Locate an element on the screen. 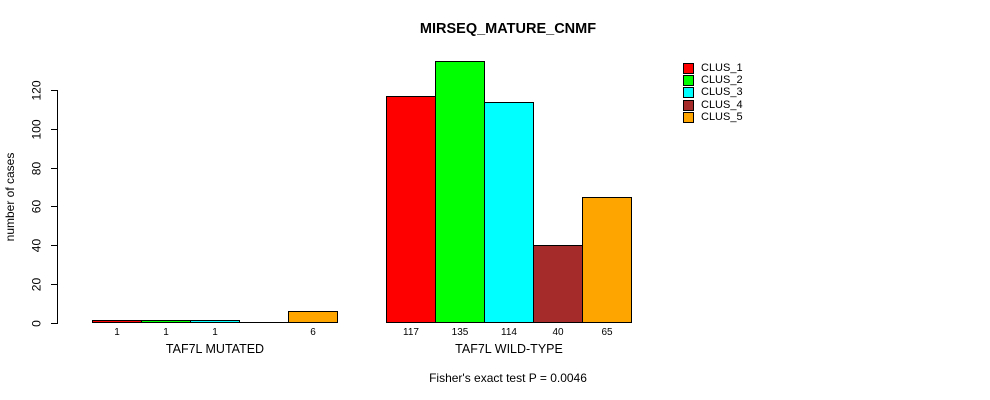 The width and height of the screenshot is (990, 400). chart-title: MIRSEQ_MATURE_CNMF is located at coordinates (508, 29).